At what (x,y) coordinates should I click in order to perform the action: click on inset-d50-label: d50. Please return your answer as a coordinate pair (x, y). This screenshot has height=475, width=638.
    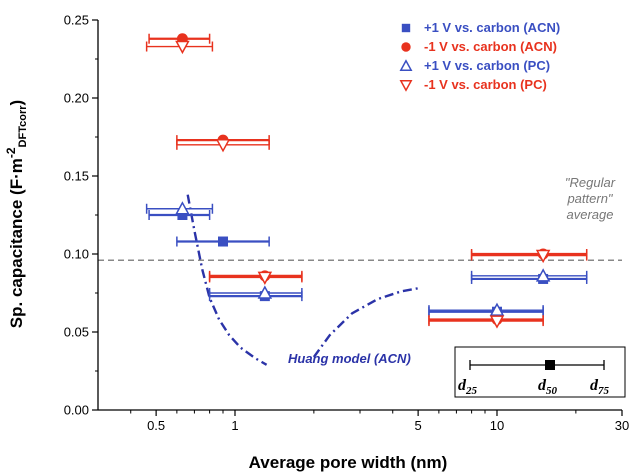
    Looking at the image, I should click on (548, 387).